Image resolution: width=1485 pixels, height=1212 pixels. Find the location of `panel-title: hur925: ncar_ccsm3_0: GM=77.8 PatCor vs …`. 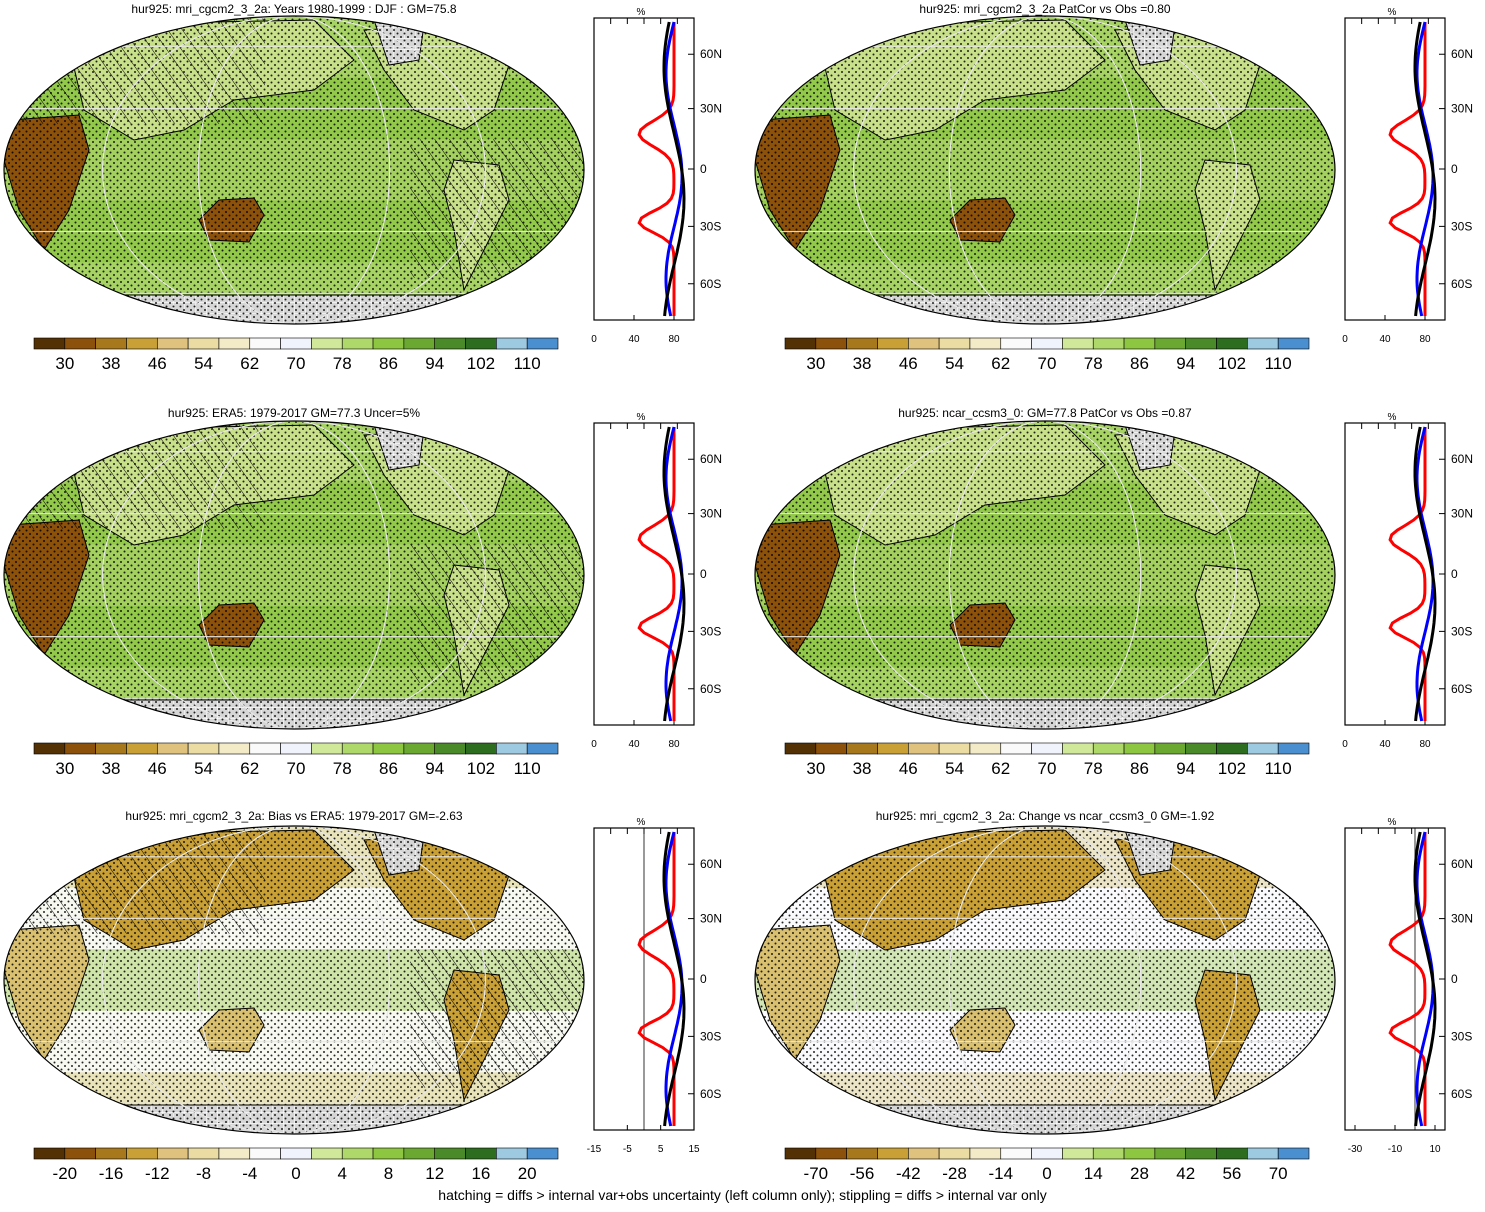

panel-title: hur925: ncar_ccsm3_0: GM=77.8 PatCor vs … is located at coordinates (1045, 413).